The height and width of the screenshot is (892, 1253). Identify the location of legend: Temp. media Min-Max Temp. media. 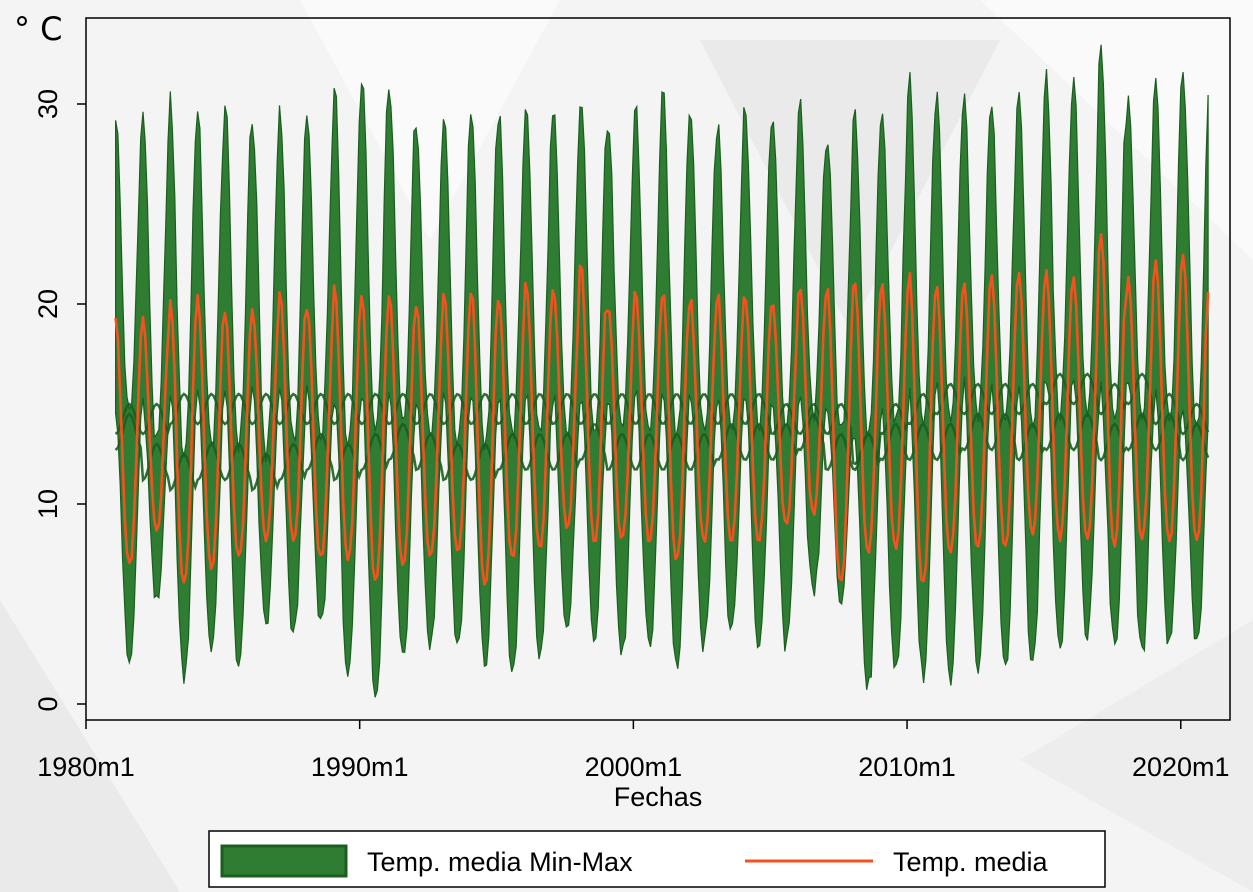
(657, 859).